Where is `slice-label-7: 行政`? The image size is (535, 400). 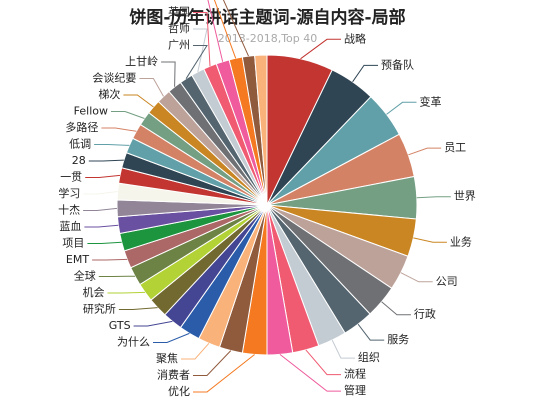 slice-label-7: 行政 is located at coordinates (425, 314).